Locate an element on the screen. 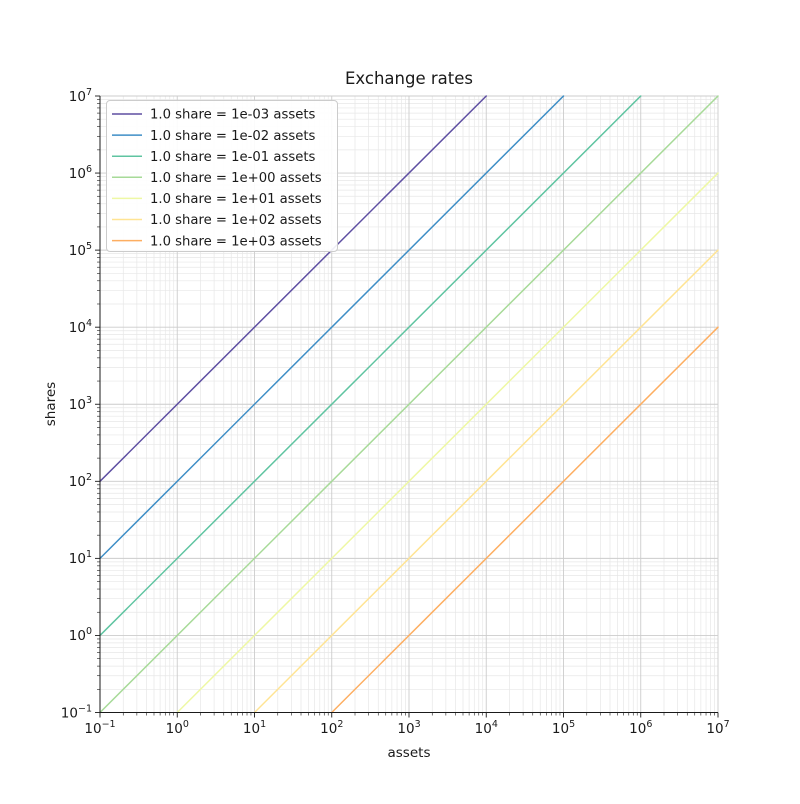 The image size is (800, 804). legend-label: 1.0 share = 1e+00 assets is located at coordinates (236, 178).